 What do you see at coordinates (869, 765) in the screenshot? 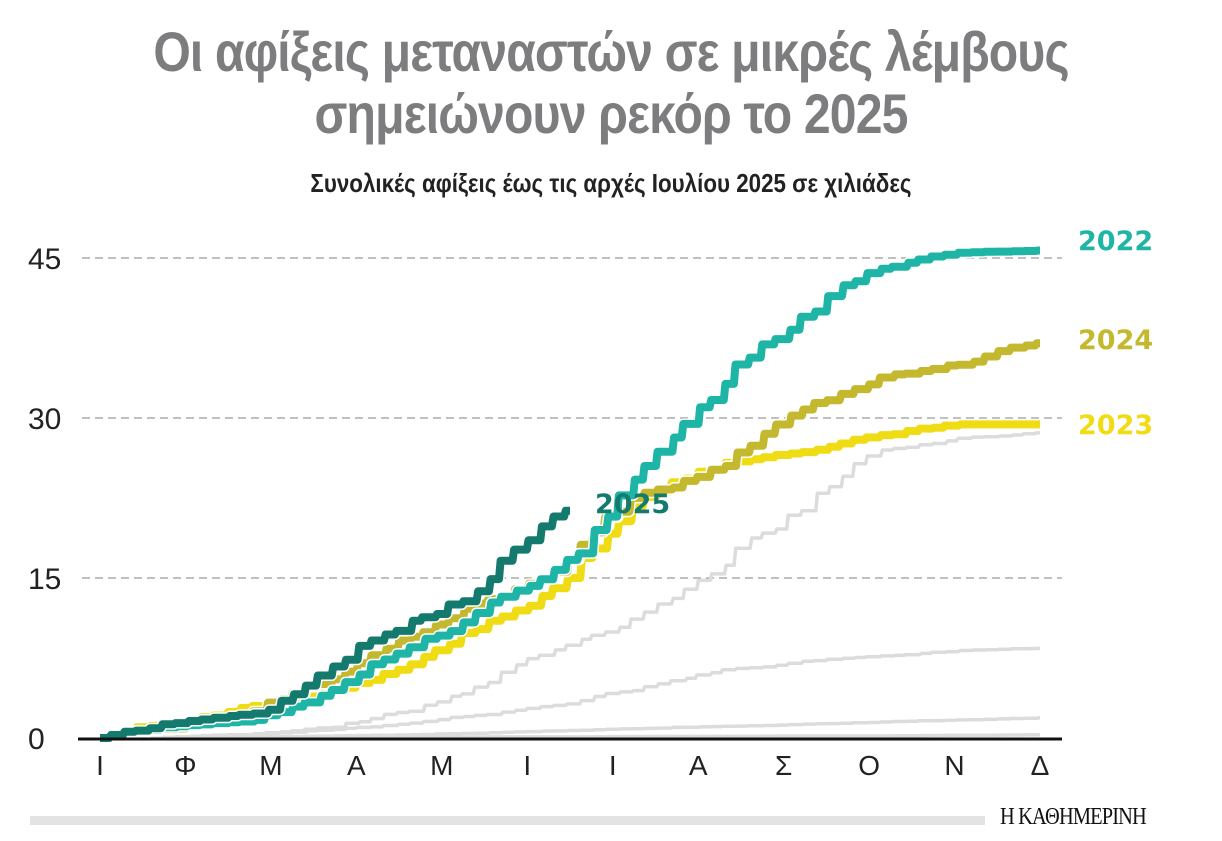
I see `x-tick-label: Ο` at bounding box center [869, 765].